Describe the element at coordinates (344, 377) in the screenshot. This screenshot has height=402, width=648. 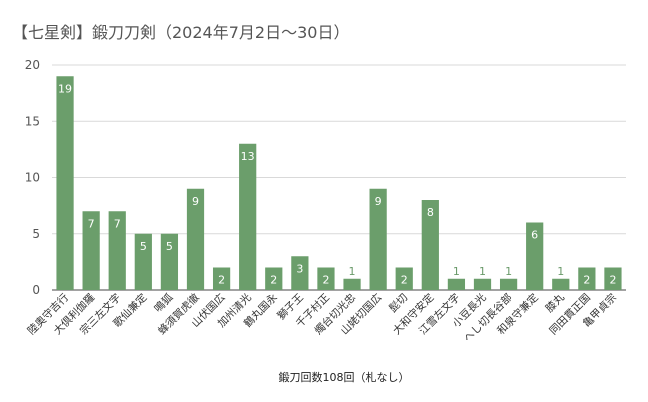
I see `x-axis-title: 鍛刀回数108回（札なし）` at that location.